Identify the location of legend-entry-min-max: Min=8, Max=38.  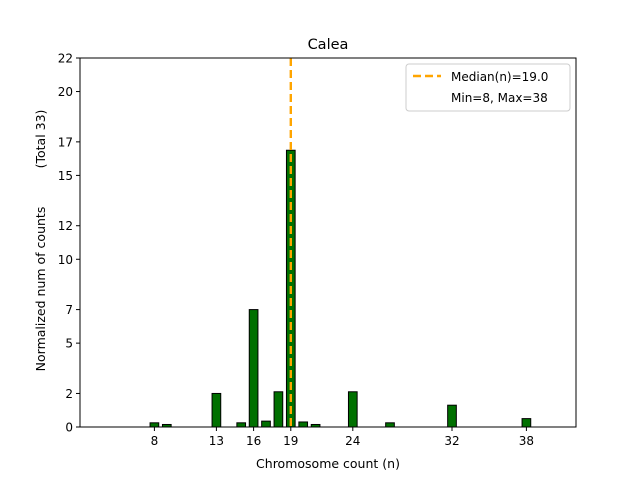
(499, 98).